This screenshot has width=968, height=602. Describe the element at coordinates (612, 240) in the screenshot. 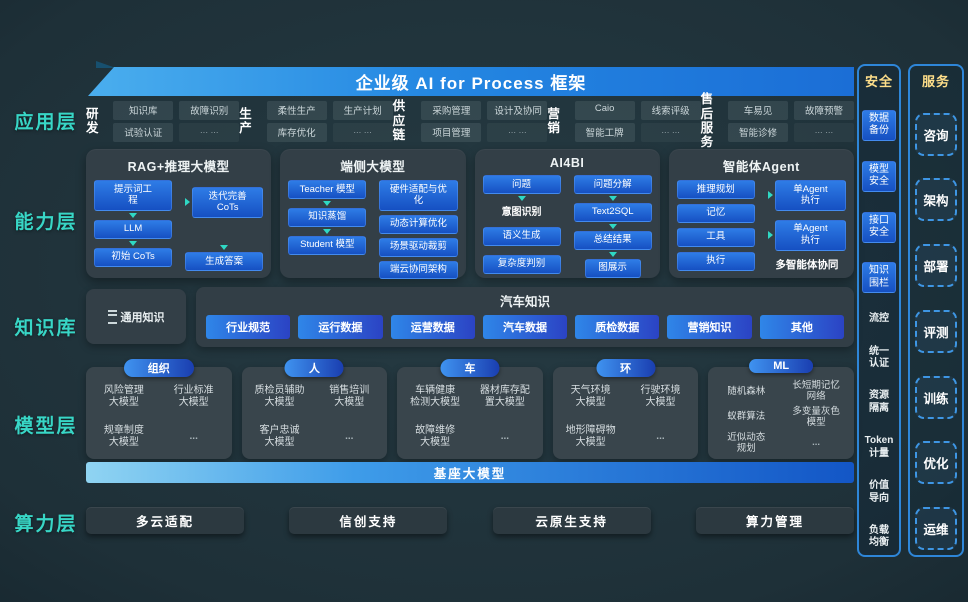

I see `flow-chip: 总结结果` at that location.